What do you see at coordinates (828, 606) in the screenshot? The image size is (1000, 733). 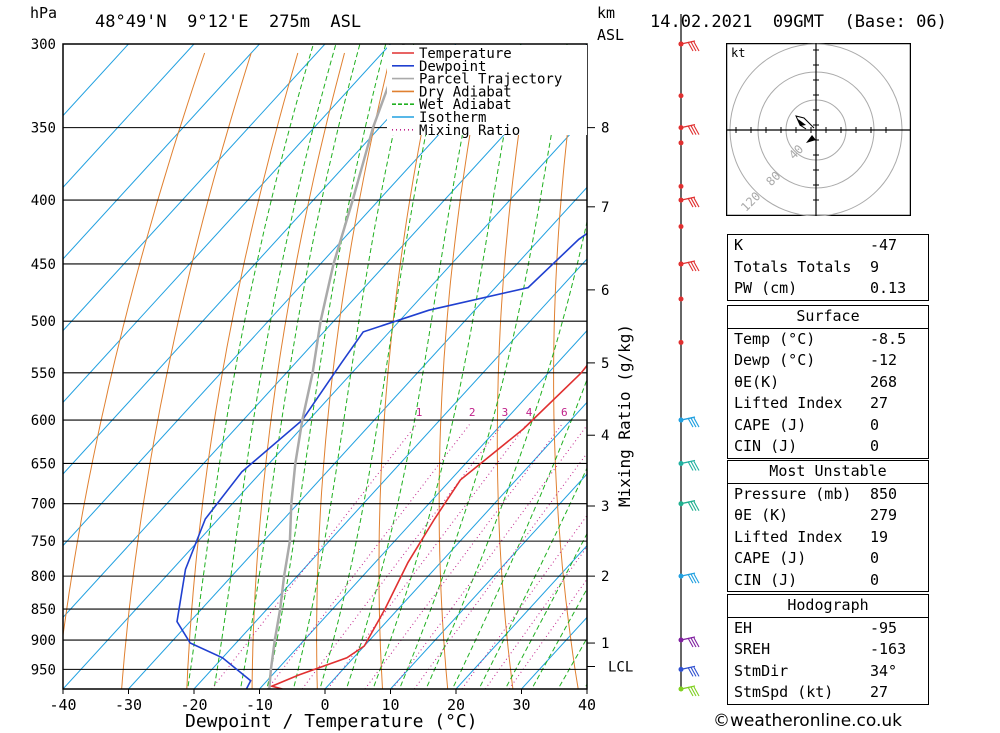 I see `hodograph-title: Hodograph` at bounding box center [828, 606].